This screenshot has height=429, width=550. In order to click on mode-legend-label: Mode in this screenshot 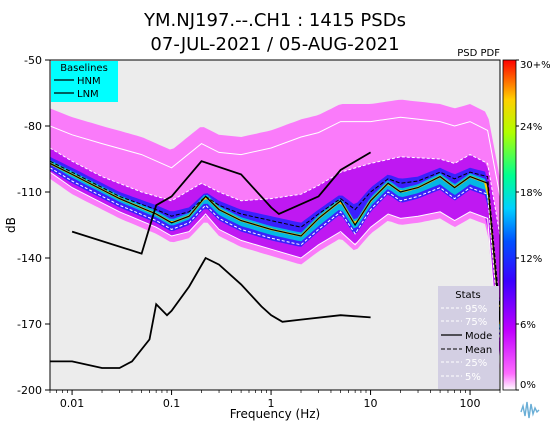, I will do `click(478, 336)`.